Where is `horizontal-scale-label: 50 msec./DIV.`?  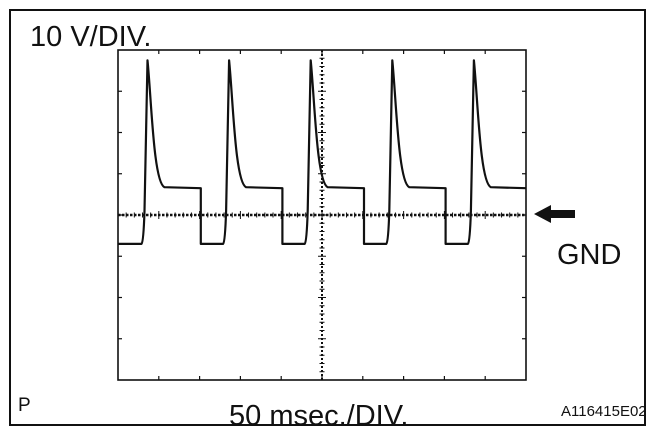 horizontal-scale-label: 50 msec./DIV. is located at coordinates (319, 416).